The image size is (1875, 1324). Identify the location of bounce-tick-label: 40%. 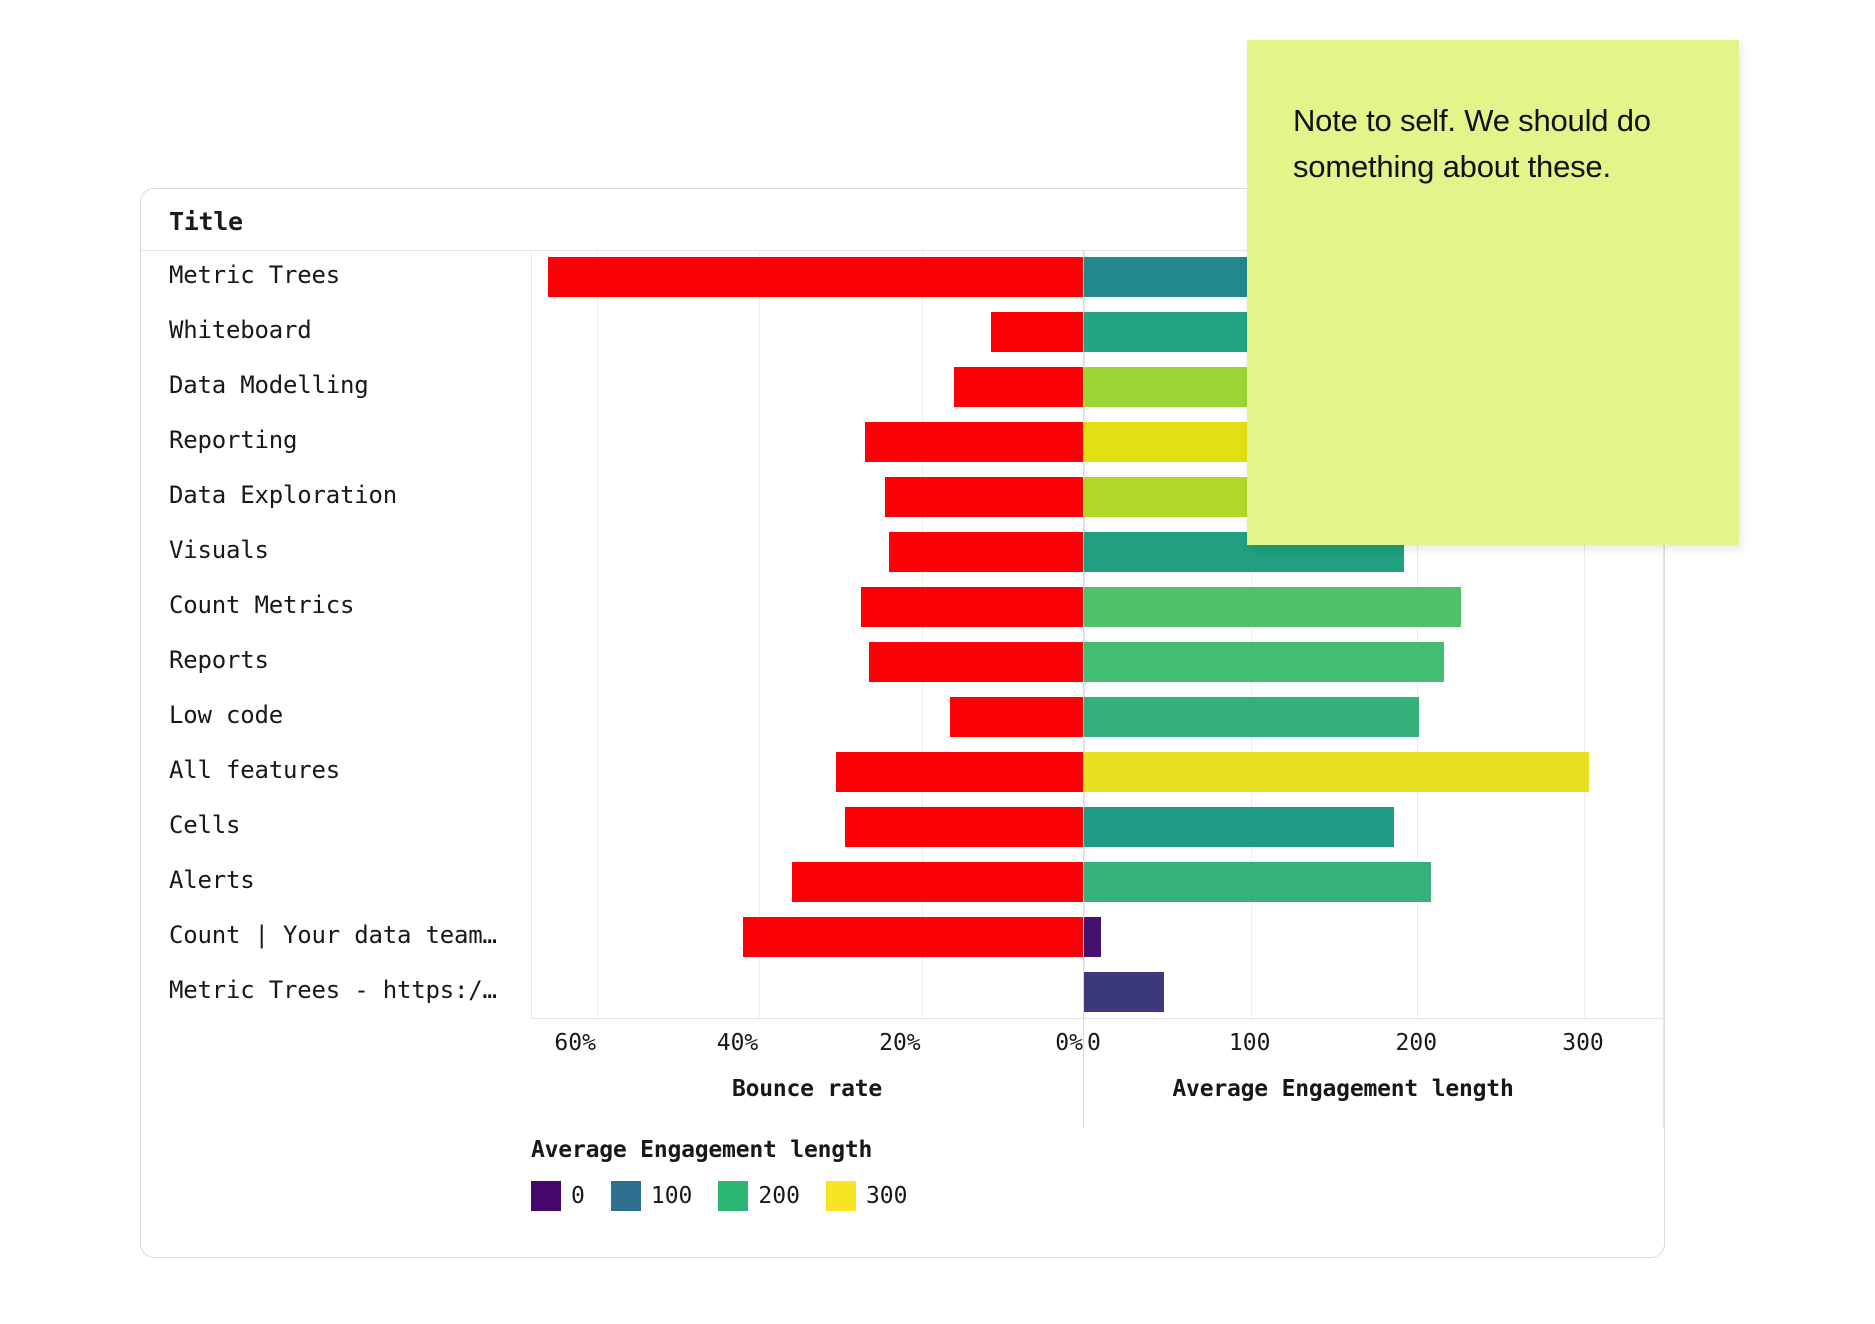
(737, 1043).